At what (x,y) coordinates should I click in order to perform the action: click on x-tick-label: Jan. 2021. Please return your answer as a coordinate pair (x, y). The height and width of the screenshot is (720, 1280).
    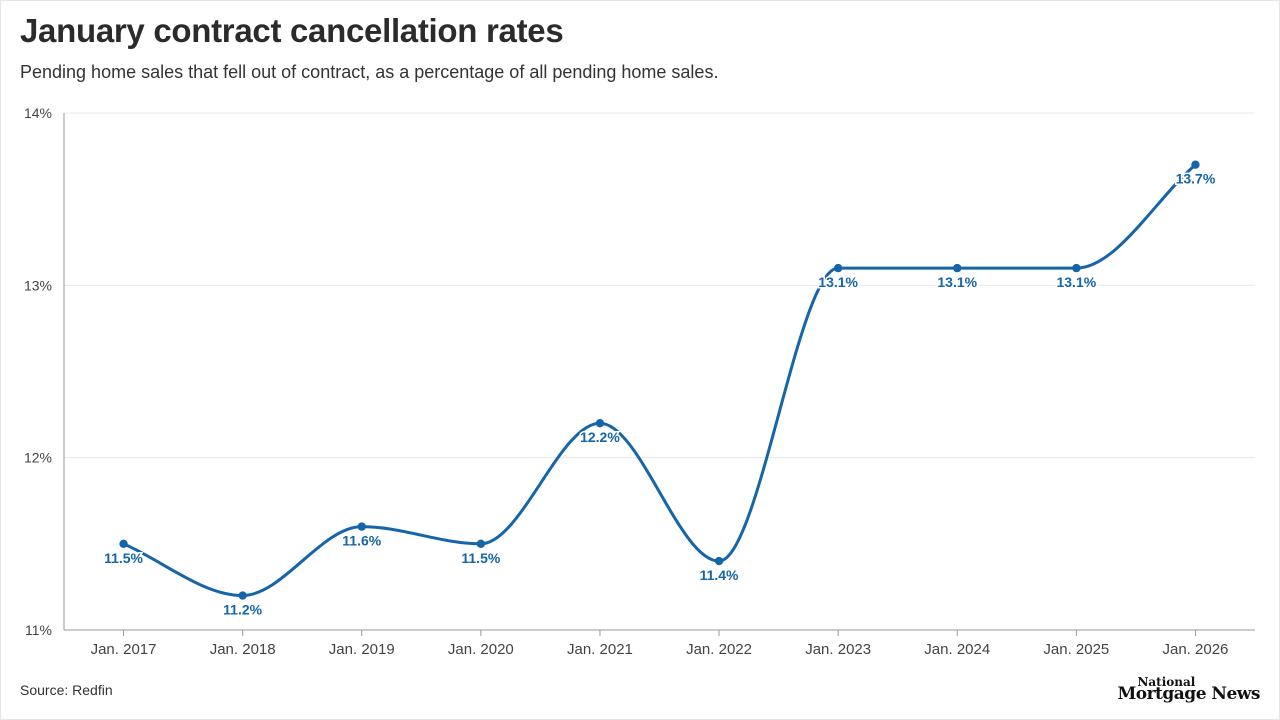
    Looking at the image, I should click on (600, 649).